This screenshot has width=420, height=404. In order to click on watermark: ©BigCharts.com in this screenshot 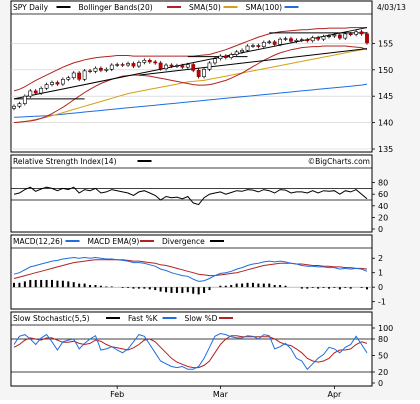, I will do `click(339, 161)`.